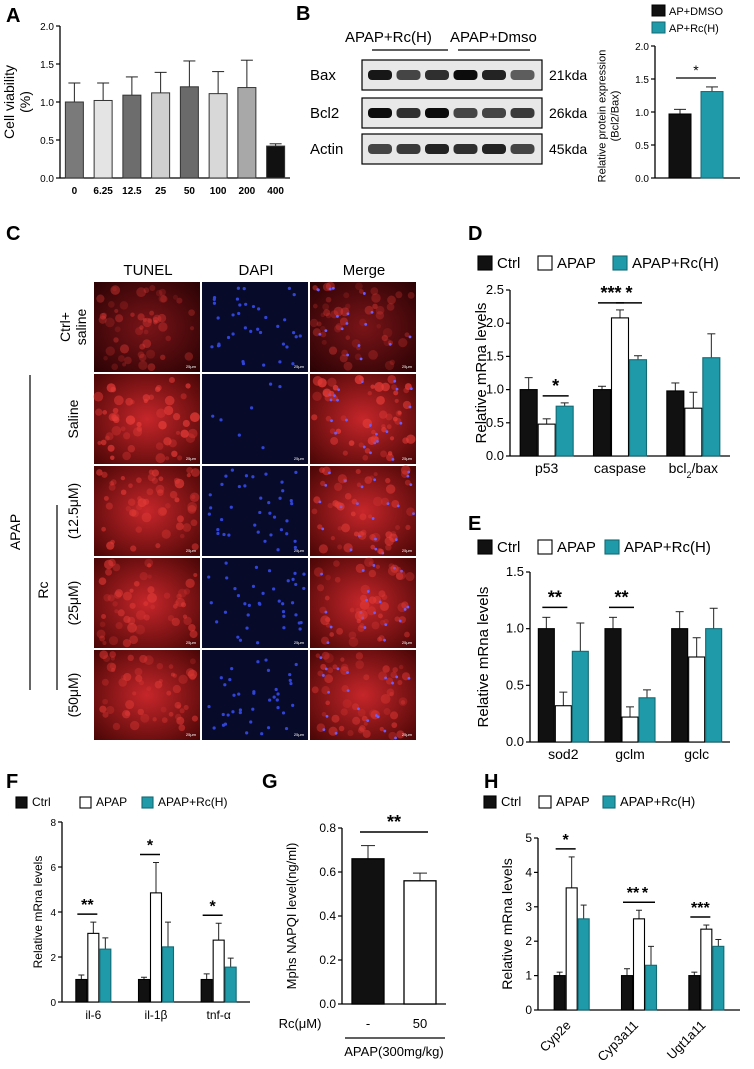 The width and height of the screenshot is (754, 1069). Describe the element at coordinates (147, 270) in the screenshot. I see `micro-header-tunel: TUNEL` at that location.